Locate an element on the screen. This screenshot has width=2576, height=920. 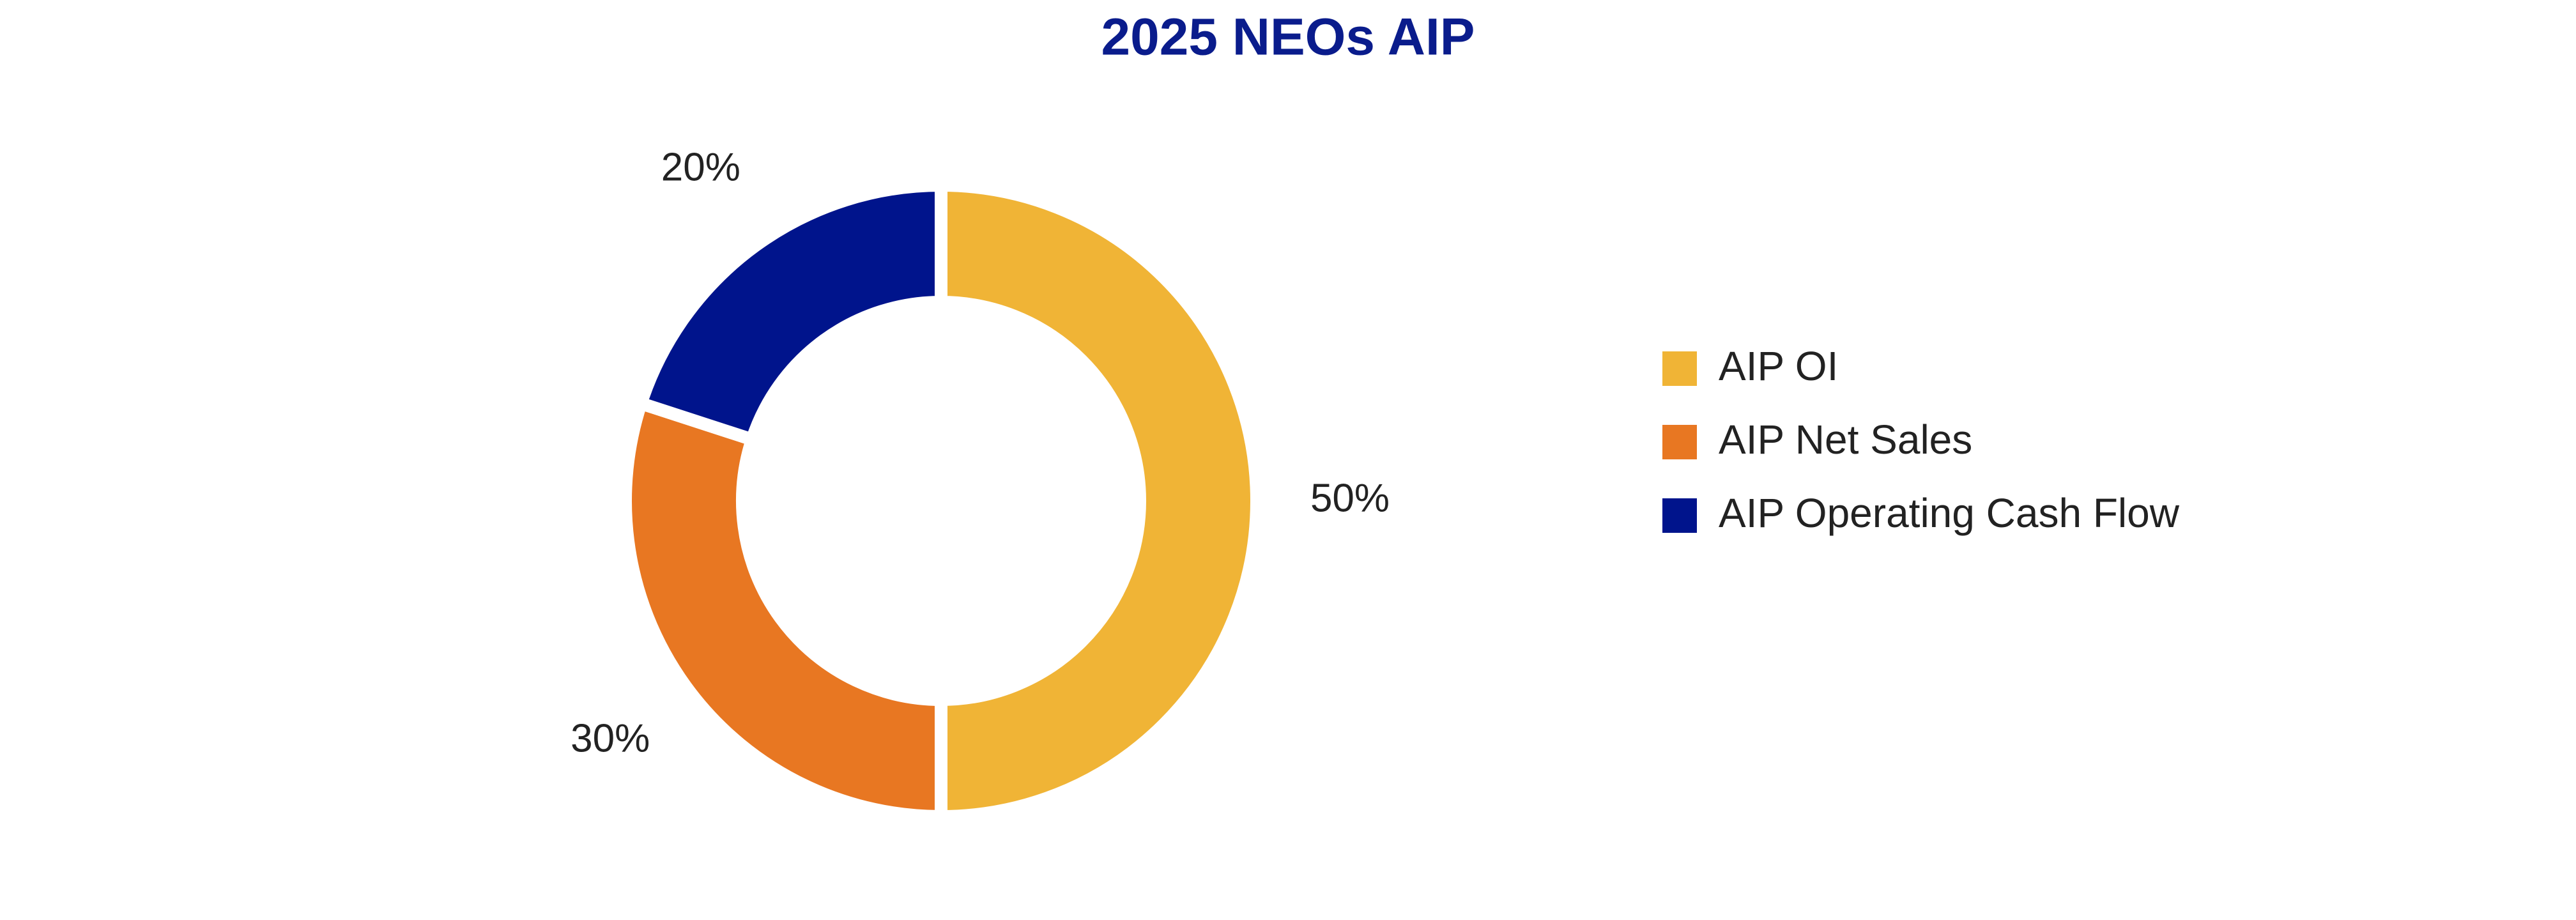
data-label: 20% is located at coordinates (700, 168).